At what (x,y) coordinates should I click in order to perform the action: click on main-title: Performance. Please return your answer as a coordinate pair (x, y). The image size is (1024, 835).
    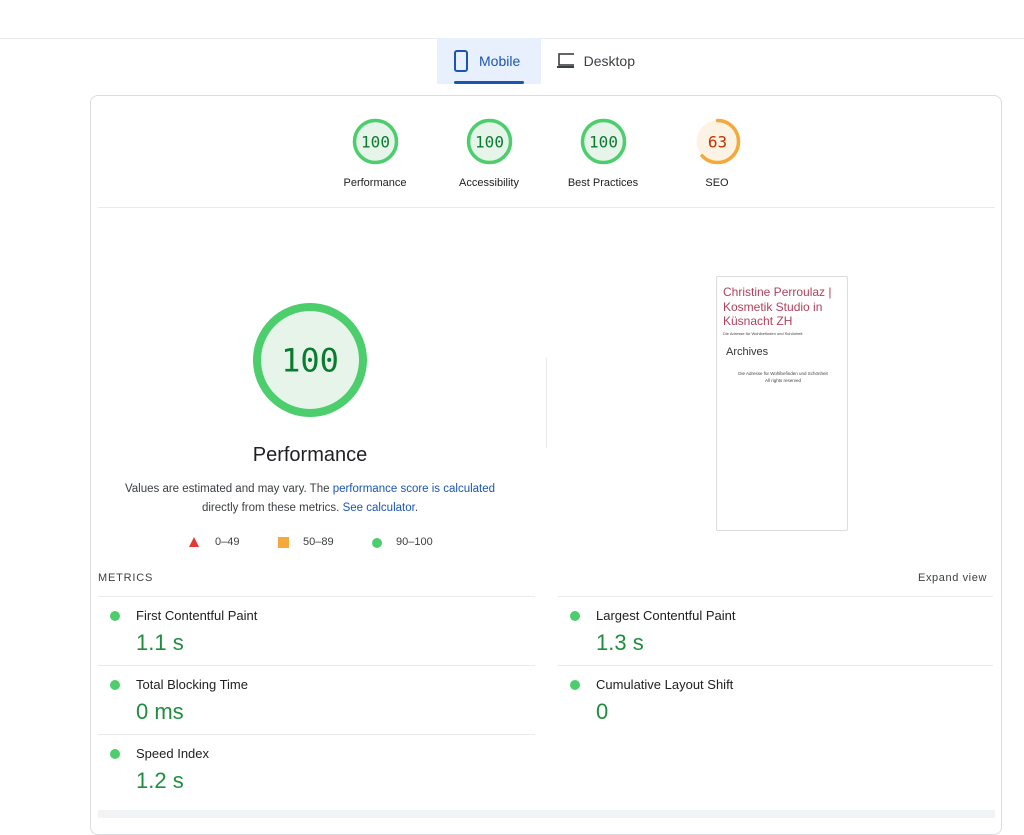
    Looking at the image, I should click on (310, 455).